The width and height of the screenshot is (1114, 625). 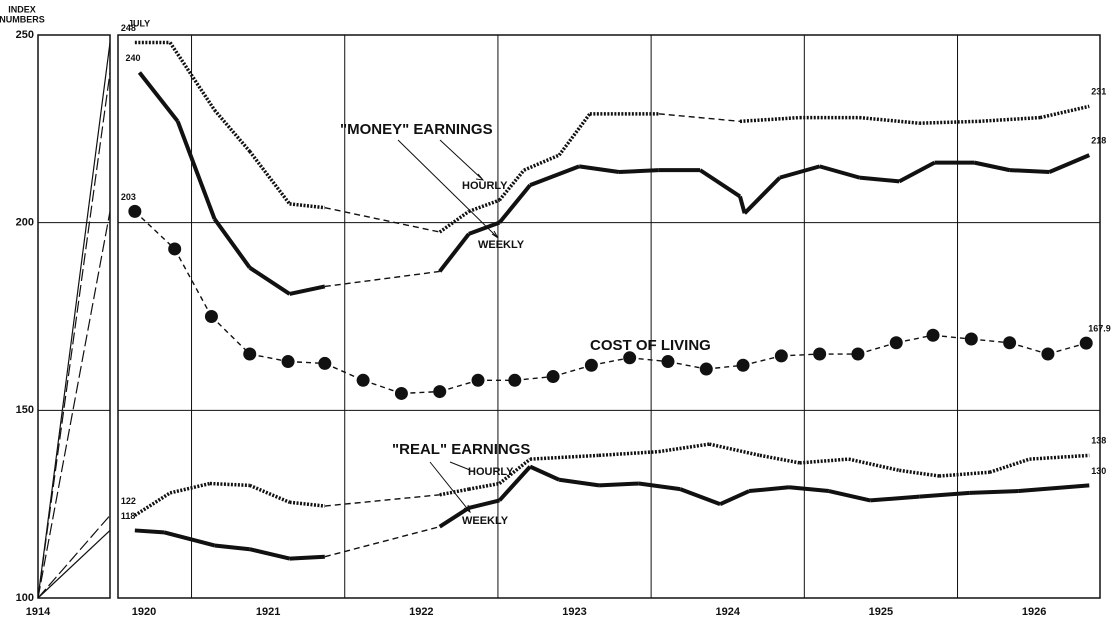 I want to click on annotation: WEEKLY, so click(x=485, y=521).